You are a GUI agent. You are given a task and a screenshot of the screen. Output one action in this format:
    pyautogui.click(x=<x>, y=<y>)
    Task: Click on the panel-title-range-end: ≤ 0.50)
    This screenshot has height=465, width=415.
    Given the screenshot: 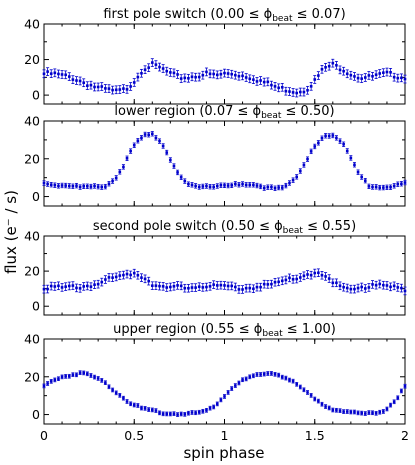 What is the action you would take?
    pyautogui.click(x=307, y=111)
    